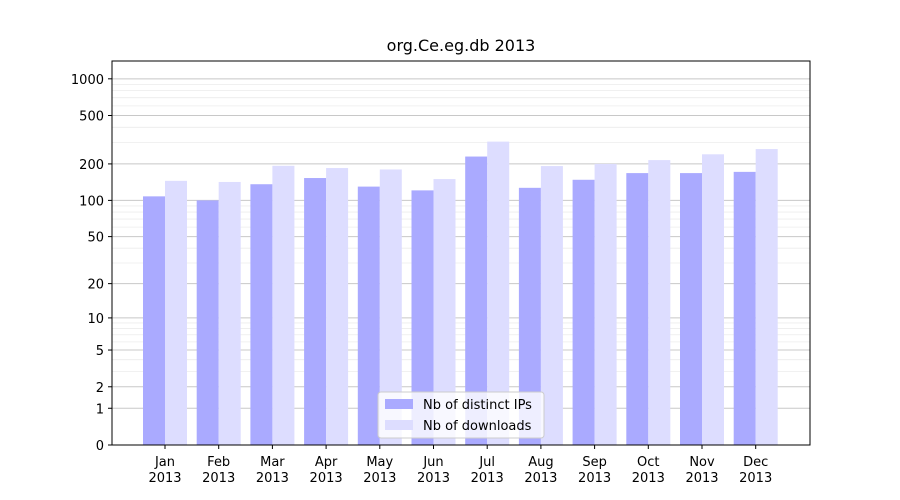 This screenshot has height=500, width=900. What do you see at coordinates (399, 404) in the screenshot?
I see `legend-swatch-distinct-ips` at bounding box center [399, 404].